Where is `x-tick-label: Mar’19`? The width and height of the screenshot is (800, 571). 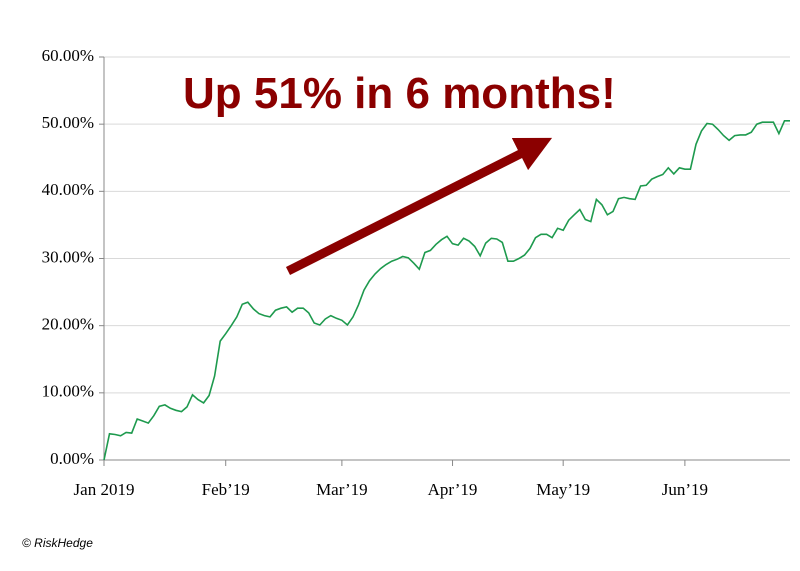
x-tick-label: Mar’19 is located at coordinates (342, 489).